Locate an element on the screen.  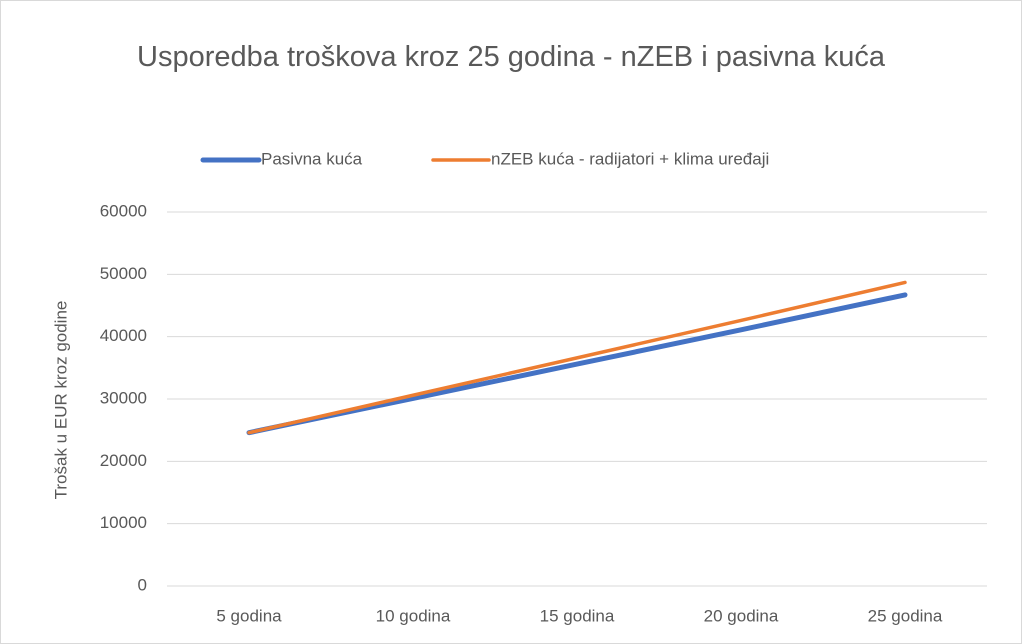
x-tick-label: 20 godina is located at coordinates (741, 615).